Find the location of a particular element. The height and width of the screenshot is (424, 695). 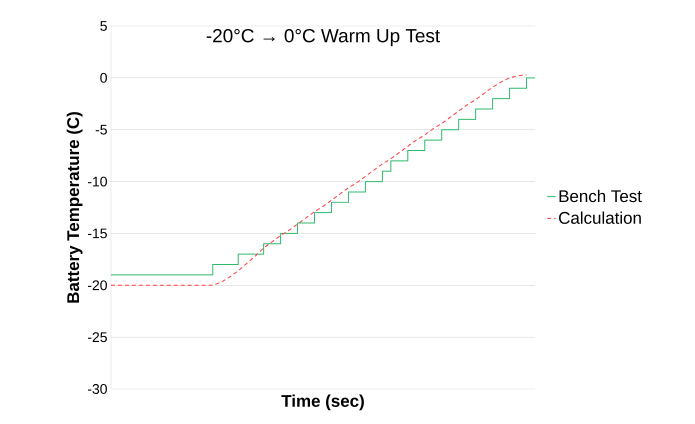

y-tick-label: -10 is located at coordinates (97, 181).